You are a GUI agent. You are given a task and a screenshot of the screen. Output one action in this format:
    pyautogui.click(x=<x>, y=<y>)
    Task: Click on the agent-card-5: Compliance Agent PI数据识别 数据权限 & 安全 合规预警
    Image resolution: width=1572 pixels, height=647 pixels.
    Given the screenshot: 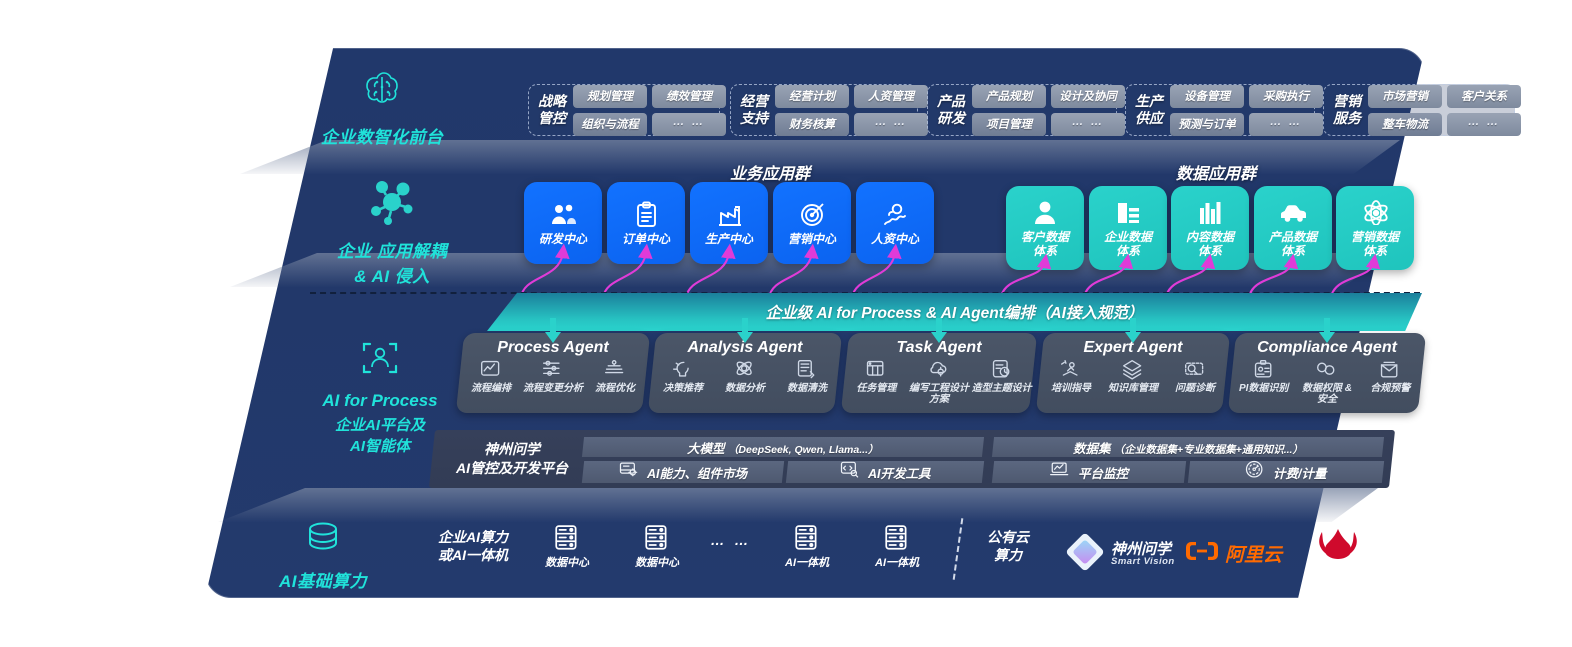 What is the action you would take?
    pyautogui.click(x=1327, y=373)
    